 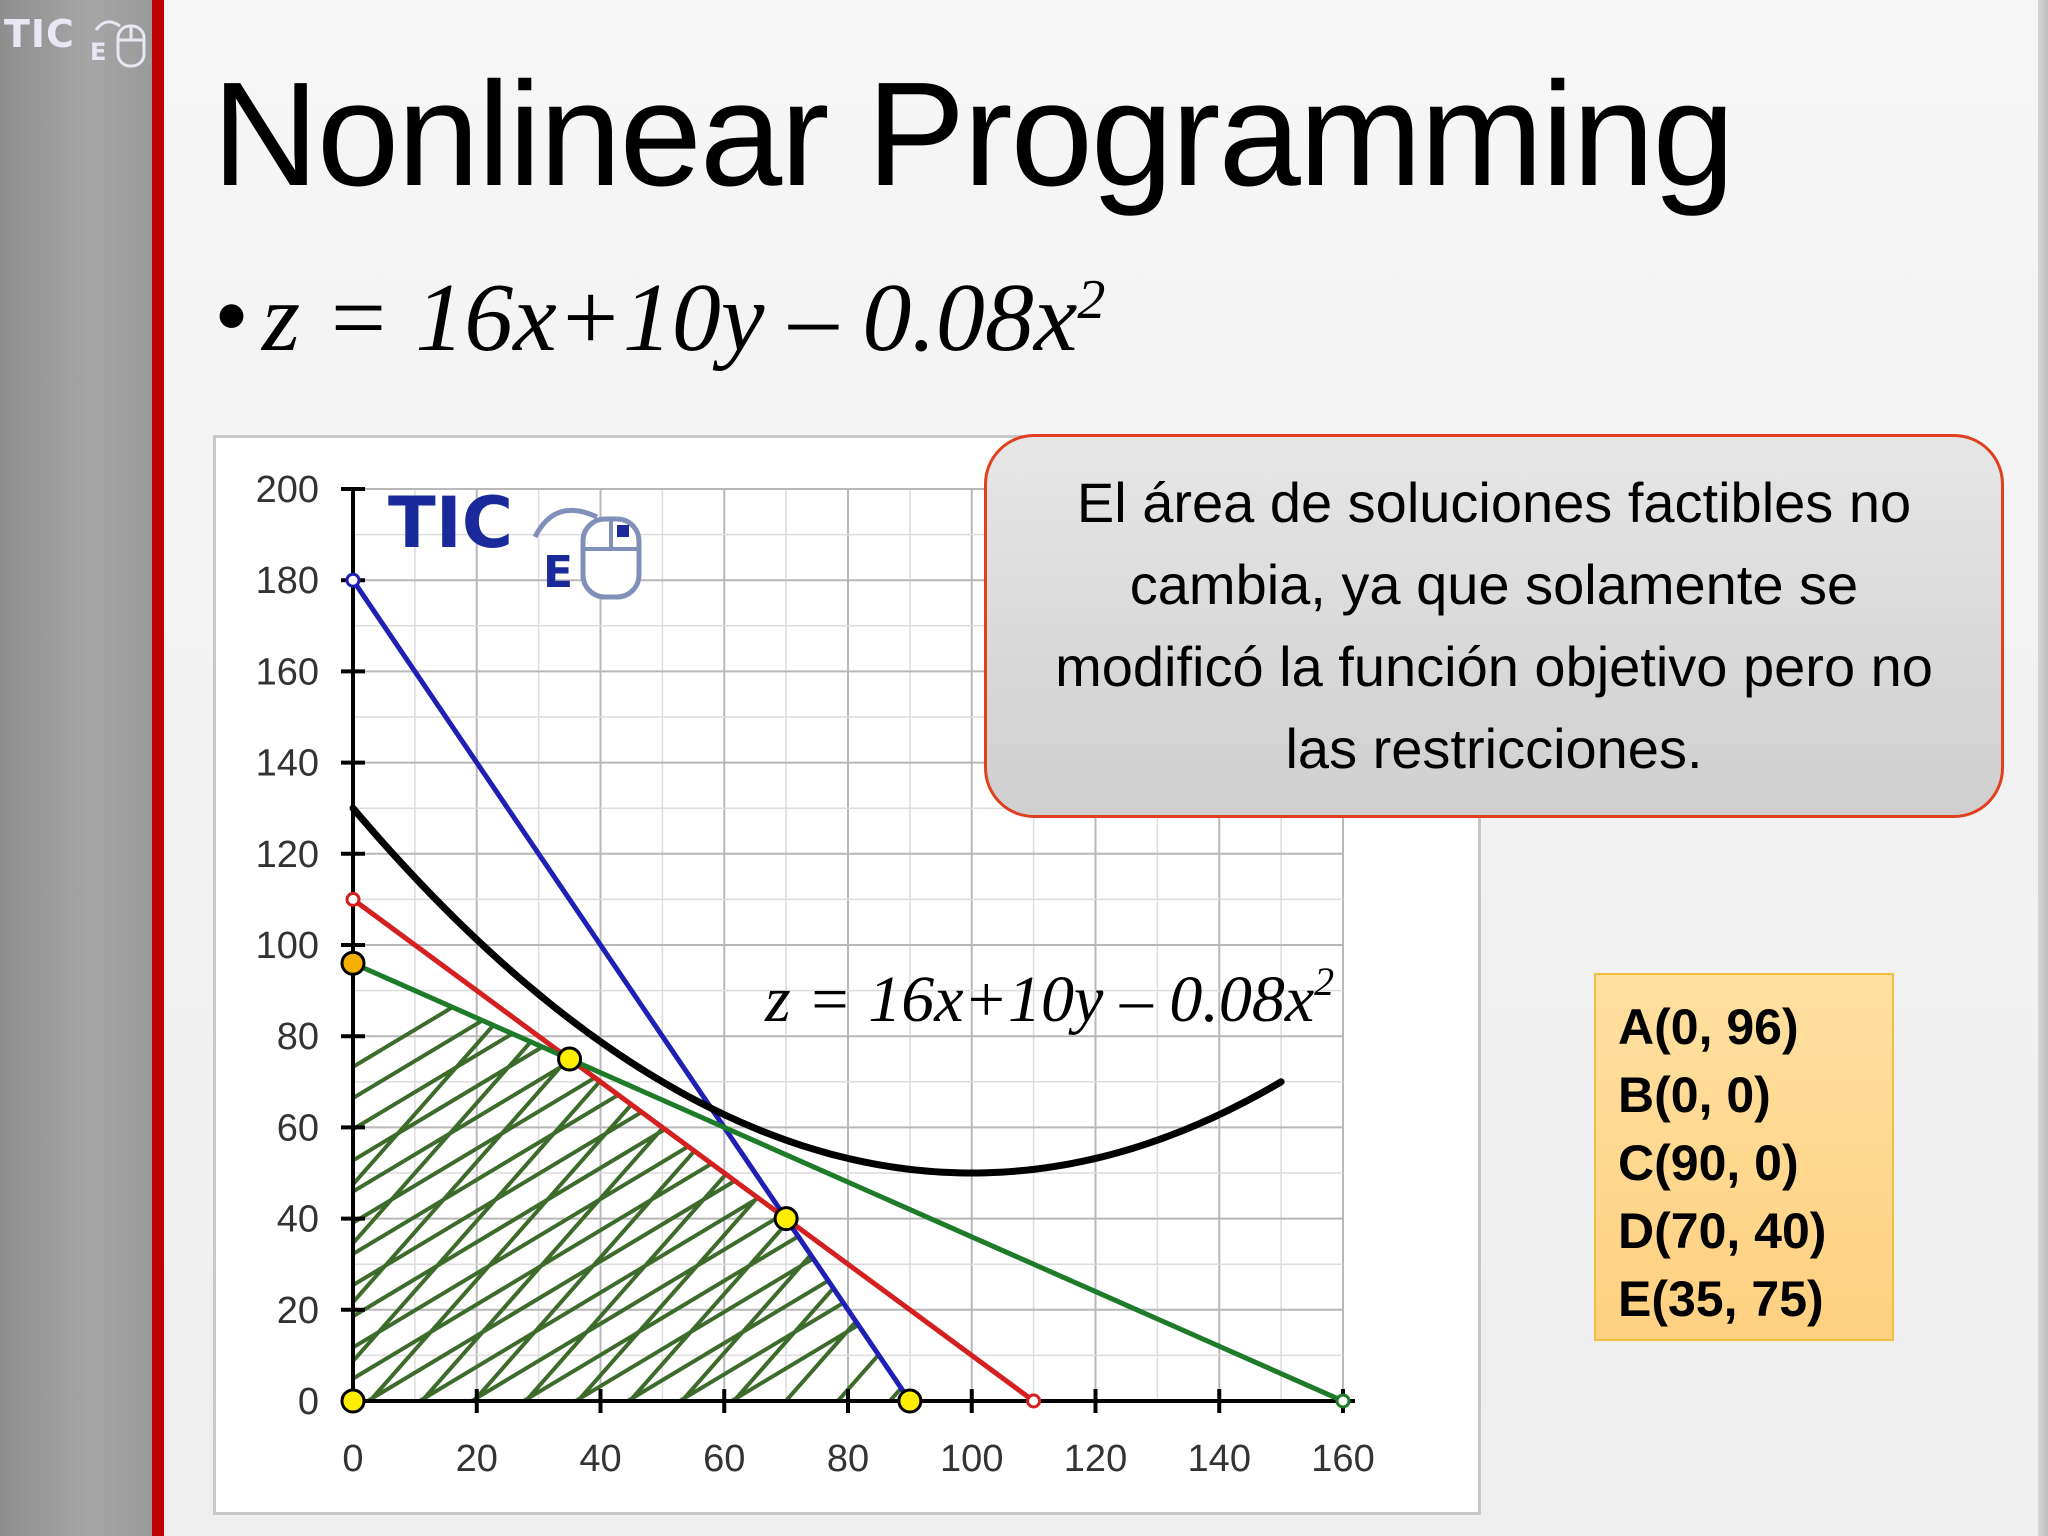 I want to click on y-tick-label: 40, so click(x=298, y=1220).